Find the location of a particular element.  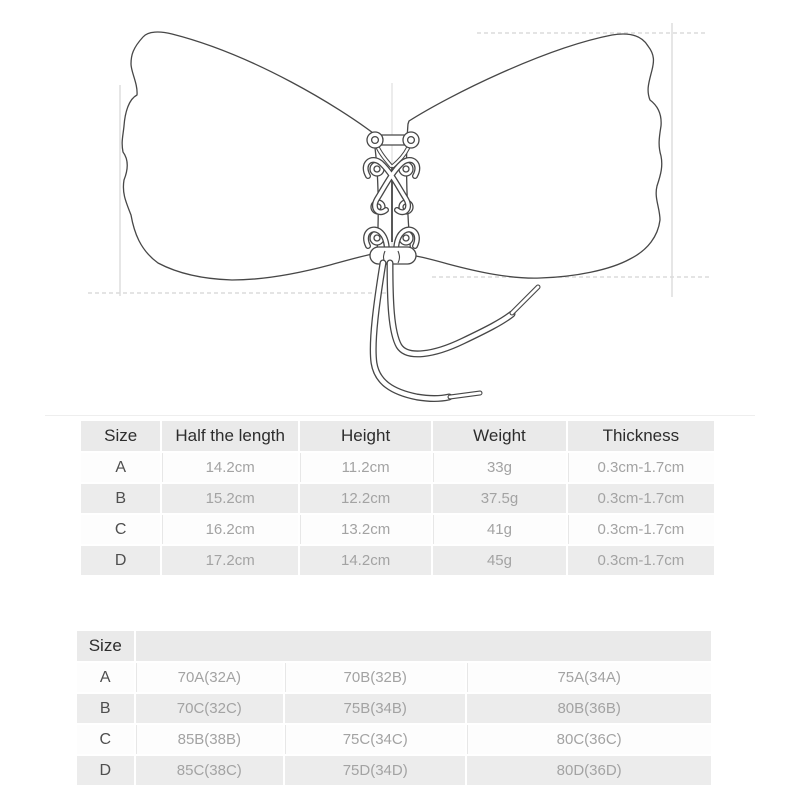

table-cell: 80C(36C) is located at coordinates (589, 739).